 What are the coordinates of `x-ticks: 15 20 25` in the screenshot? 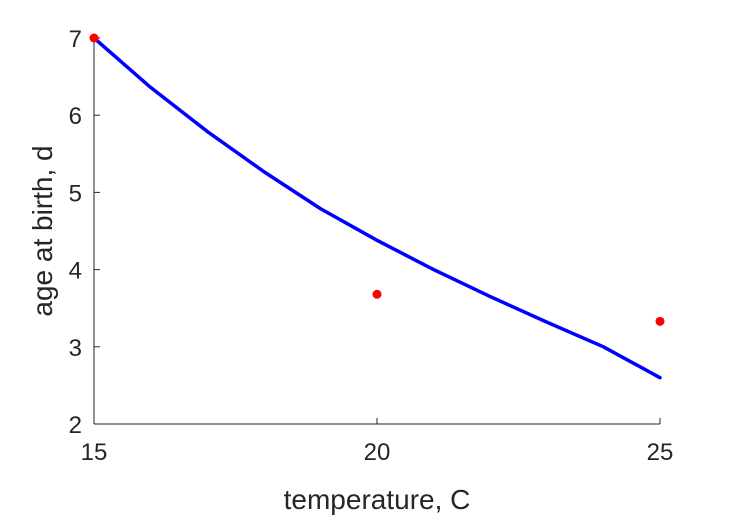 It's located at (377, 442).